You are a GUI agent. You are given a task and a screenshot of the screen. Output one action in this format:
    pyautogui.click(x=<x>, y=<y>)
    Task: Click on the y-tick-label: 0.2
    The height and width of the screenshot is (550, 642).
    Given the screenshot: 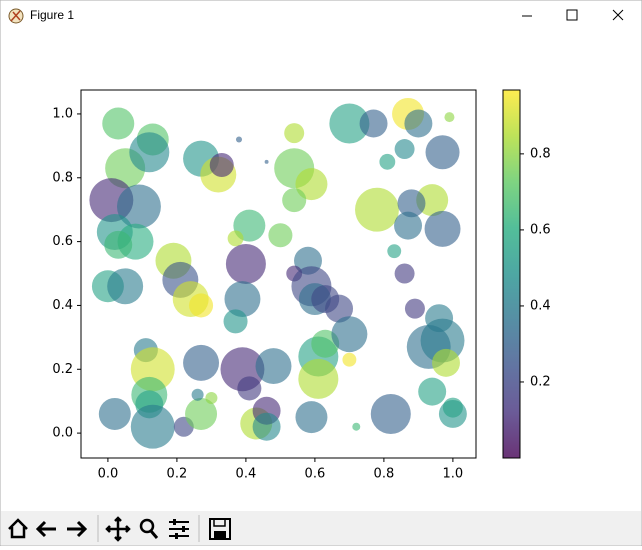 What is the action you would take?
    pyautogui.click(x=62, y=369)
    